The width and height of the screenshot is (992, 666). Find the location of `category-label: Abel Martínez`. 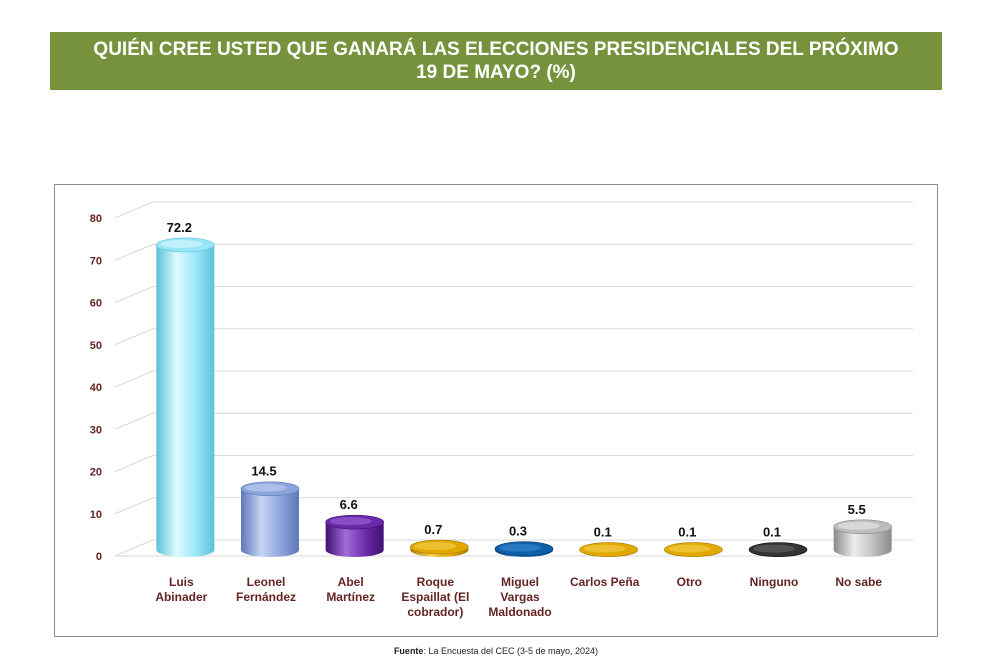

category-label: Abel Martínez is located at coordinates (350, 589).